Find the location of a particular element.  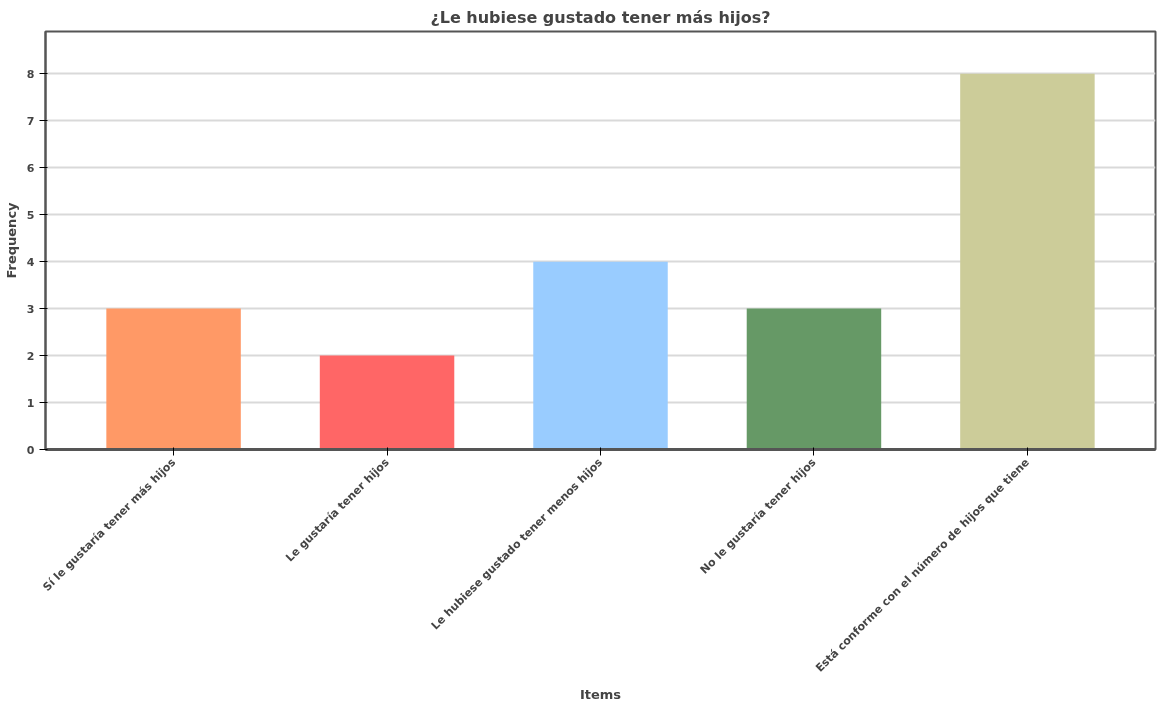

y-tick-label: 0 is located at coordinates (30, 450).